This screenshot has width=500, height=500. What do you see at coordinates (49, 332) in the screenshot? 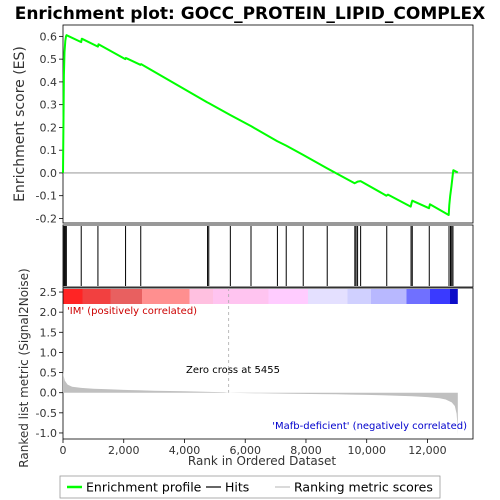
I see `metric-y-tick-label: 1.5` at bounding box center [49, 332].